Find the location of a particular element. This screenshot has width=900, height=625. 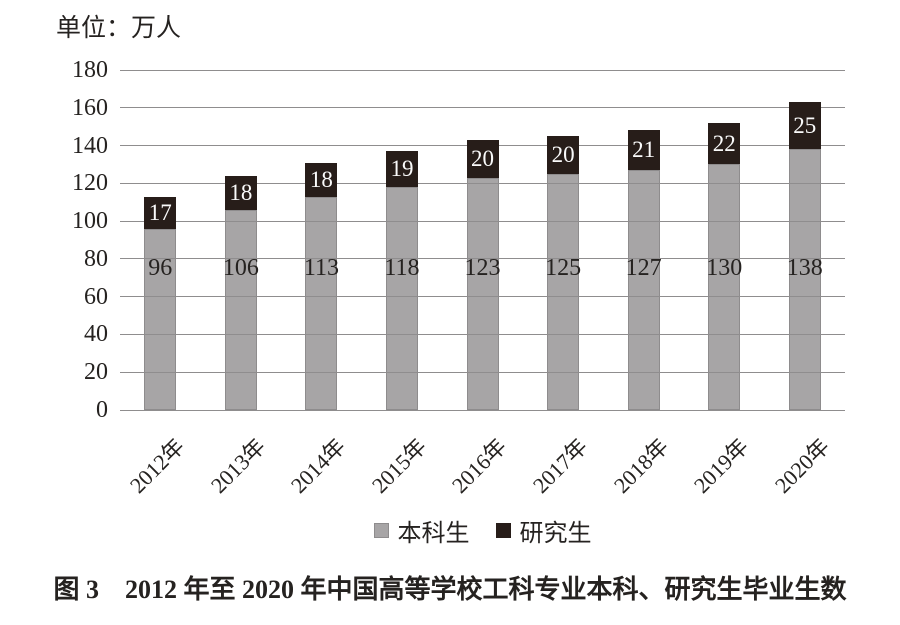

x-tick-label-2016年: 2016年 is located at coordinates (479, 465).